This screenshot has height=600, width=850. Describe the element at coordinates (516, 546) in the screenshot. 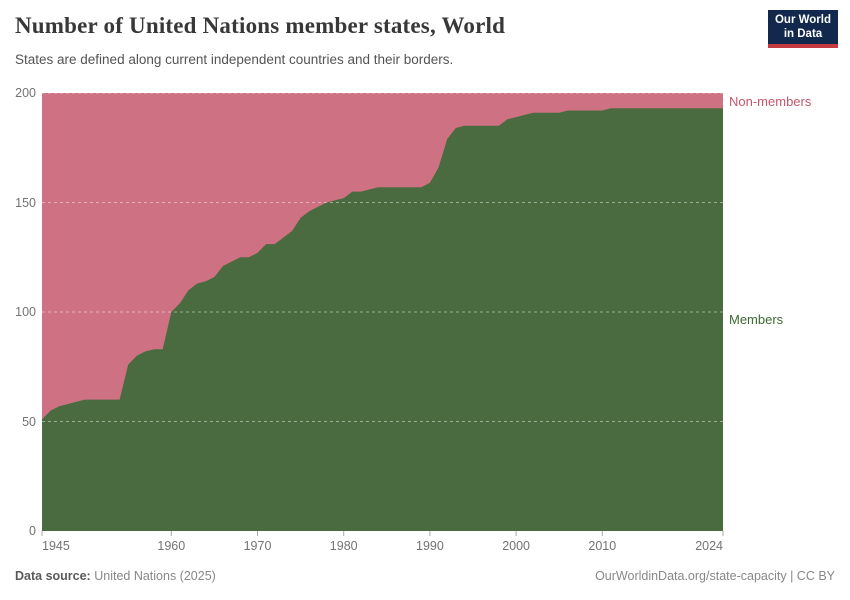

I see `x-axis-label: 2000` at that location.